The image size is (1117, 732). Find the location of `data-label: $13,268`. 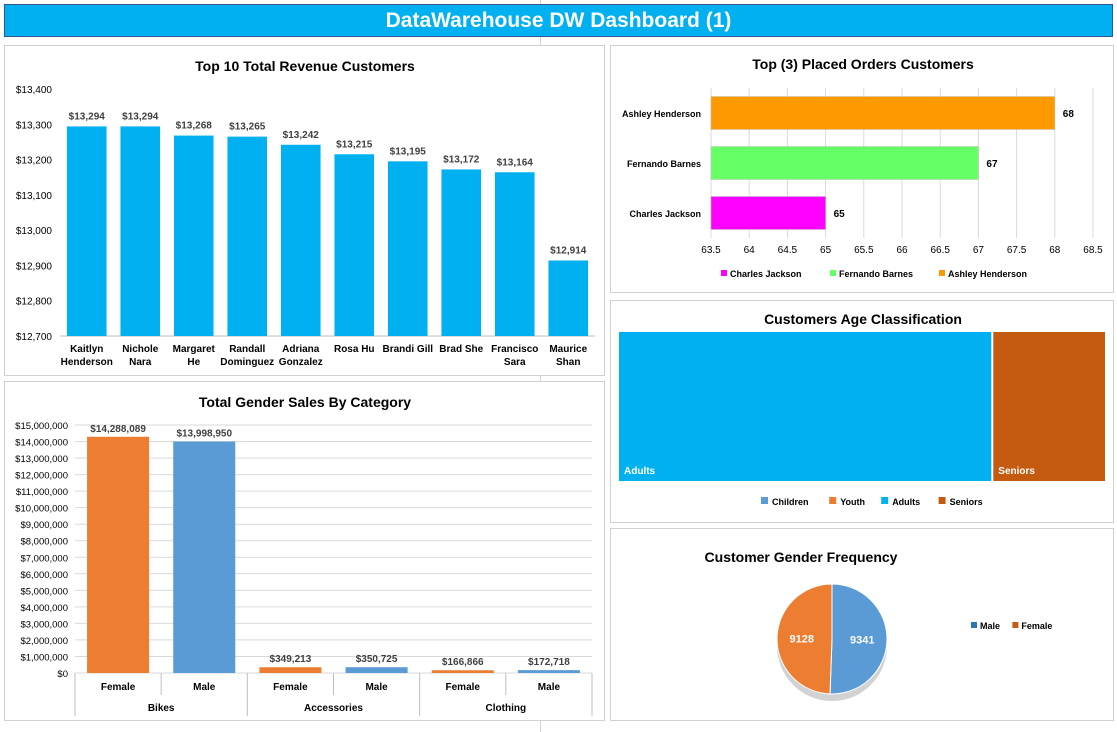

data-label: $13,268 is located at coordinates (194, 126).